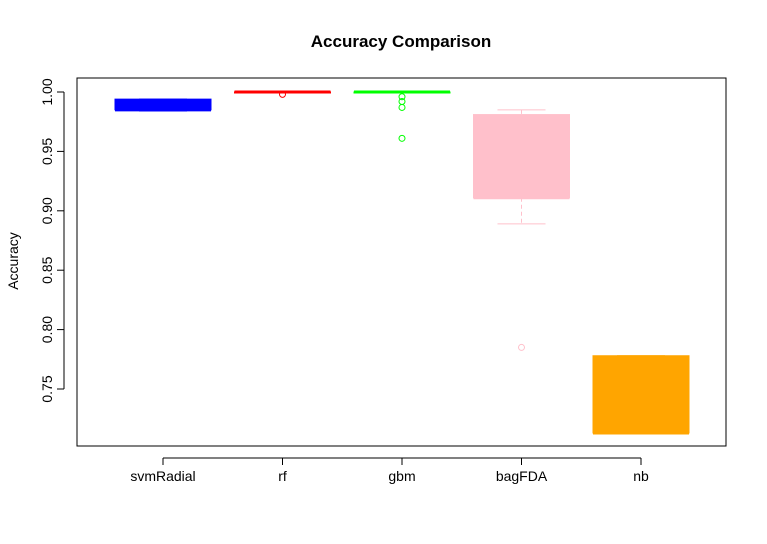  What do you see at coordinates (47, 91) in the screenshot?
I see `y-tick-label: 1.00` at bounding box center [47, 91].